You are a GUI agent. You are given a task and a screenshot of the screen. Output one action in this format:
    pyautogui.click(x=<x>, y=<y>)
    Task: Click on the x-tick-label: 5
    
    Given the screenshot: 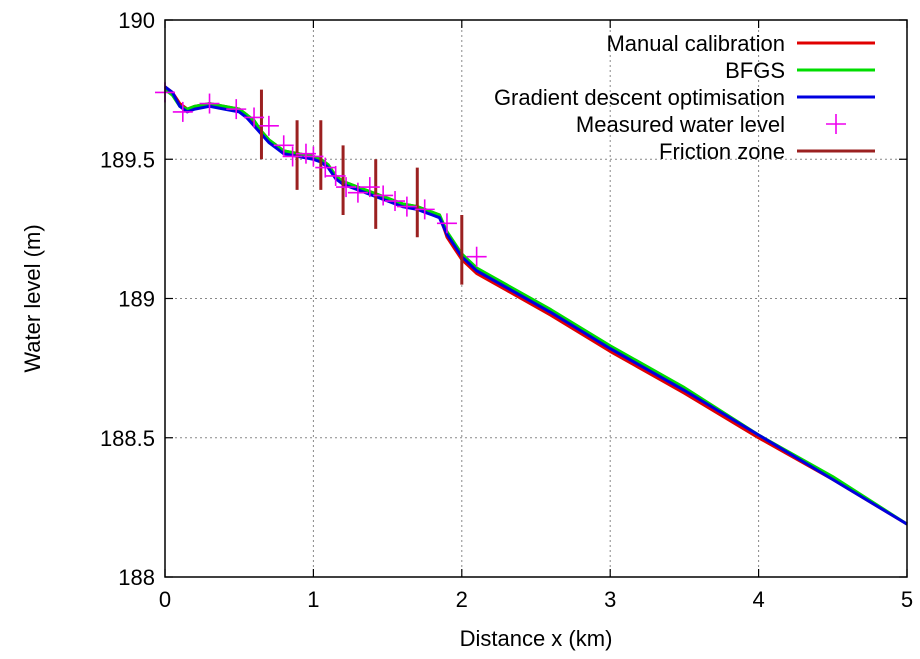 What is the action you would take?
    pyautogui.click(x=907, y=599)
    